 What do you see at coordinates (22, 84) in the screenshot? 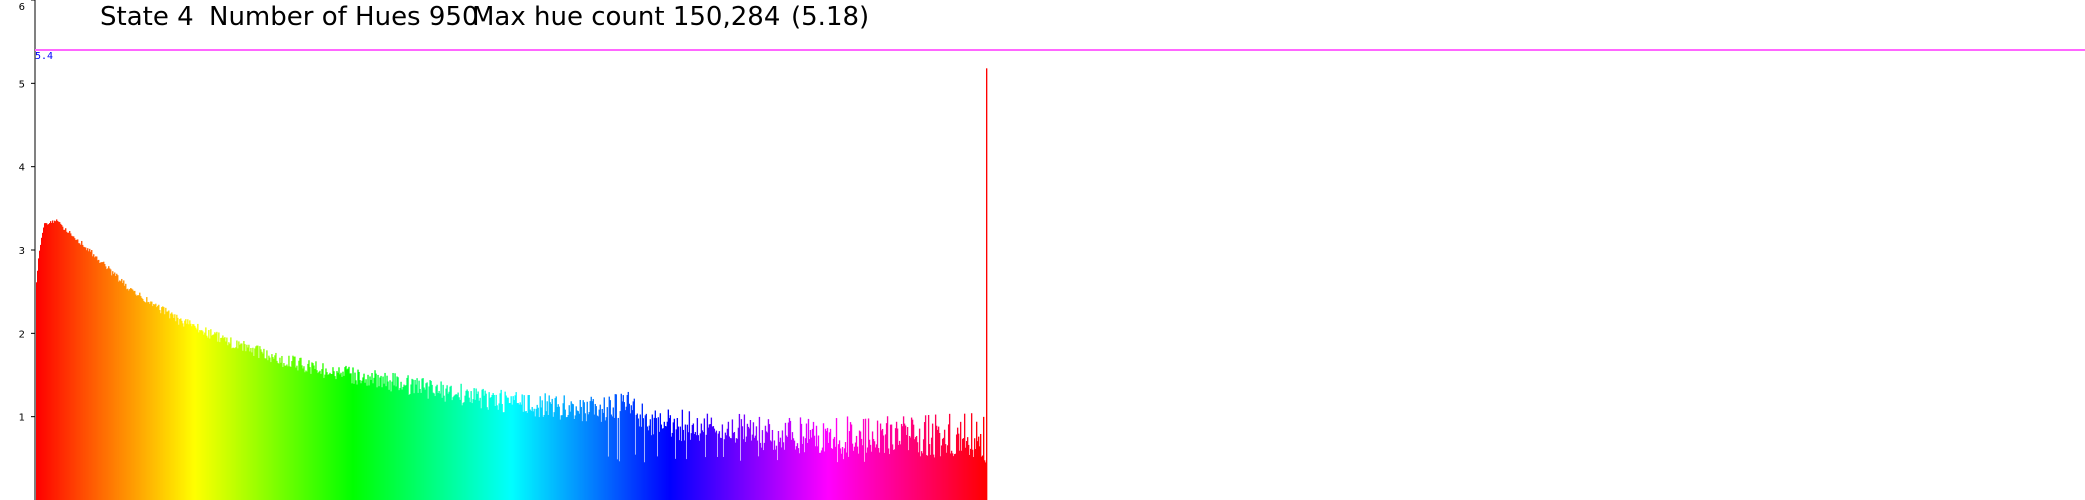
I see `y-tick-label: 5` at bounding box center [22, 84].